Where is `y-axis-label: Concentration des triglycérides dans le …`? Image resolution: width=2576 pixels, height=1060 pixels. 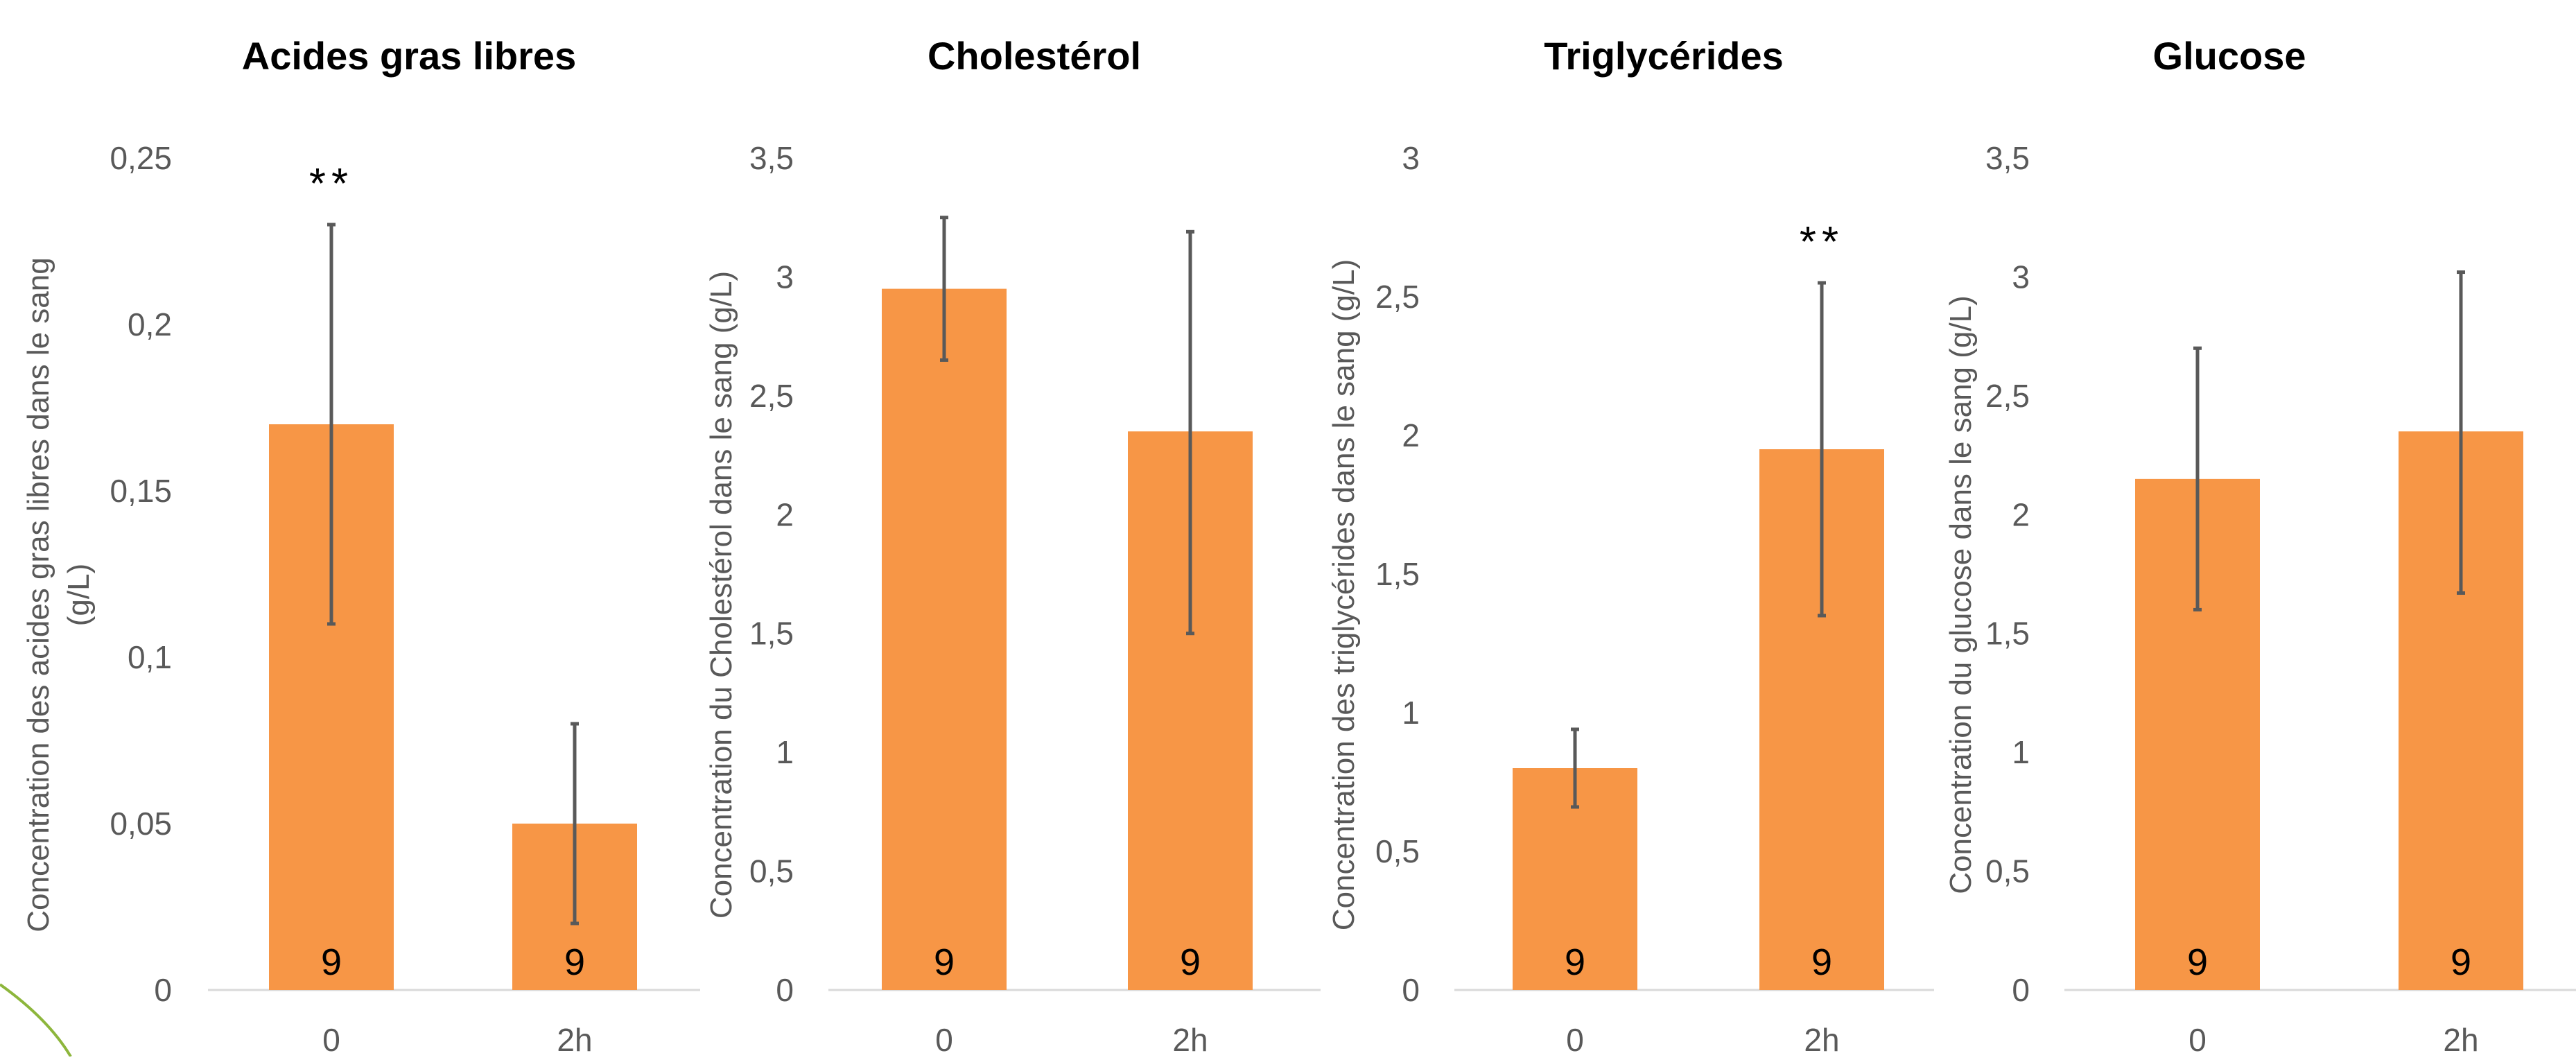 y-axis-label: Concentration des triglycérides dans le … is located at coordinates (1344, 595).